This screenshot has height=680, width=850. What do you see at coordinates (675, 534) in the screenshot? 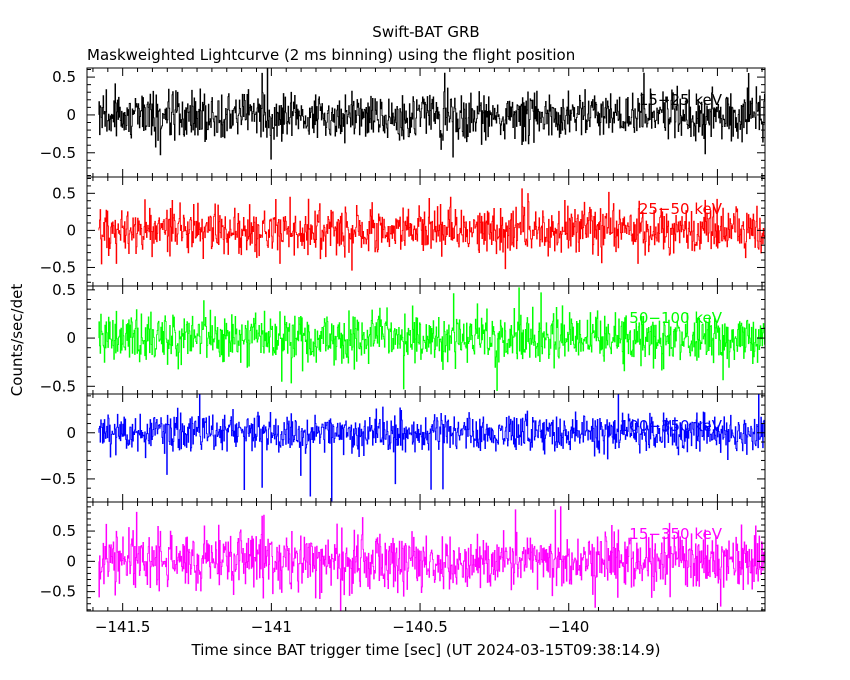
I see `series-15-350-kev-label: 15−350 keV` at bounding box center [675, 534].